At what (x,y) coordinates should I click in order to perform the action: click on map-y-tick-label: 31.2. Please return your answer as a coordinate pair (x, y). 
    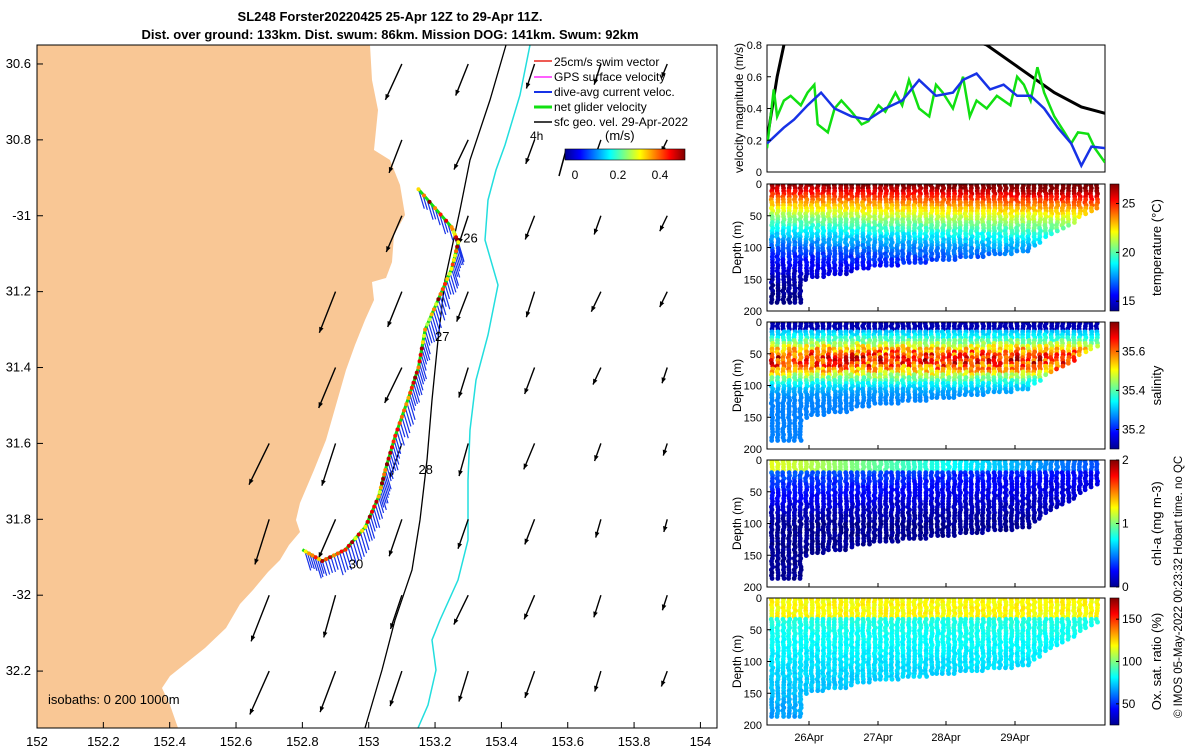
    Looking at the image, I should click on (18, 291).